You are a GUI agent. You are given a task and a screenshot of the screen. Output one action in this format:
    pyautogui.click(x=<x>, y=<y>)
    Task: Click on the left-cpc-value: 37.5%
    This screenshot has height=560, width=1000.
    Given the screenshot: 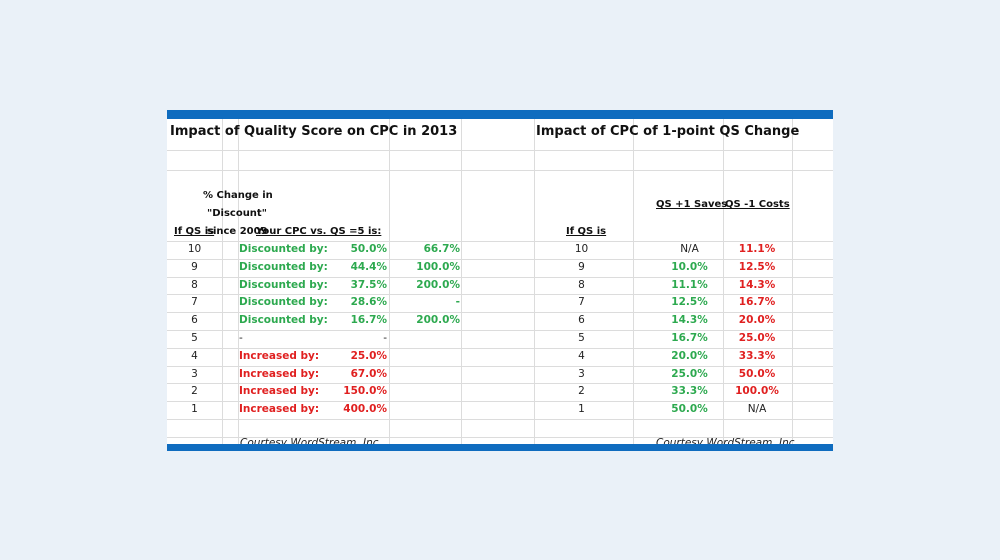 What is the action you would take?
    pyautogui.click(x=368, y=284)
    